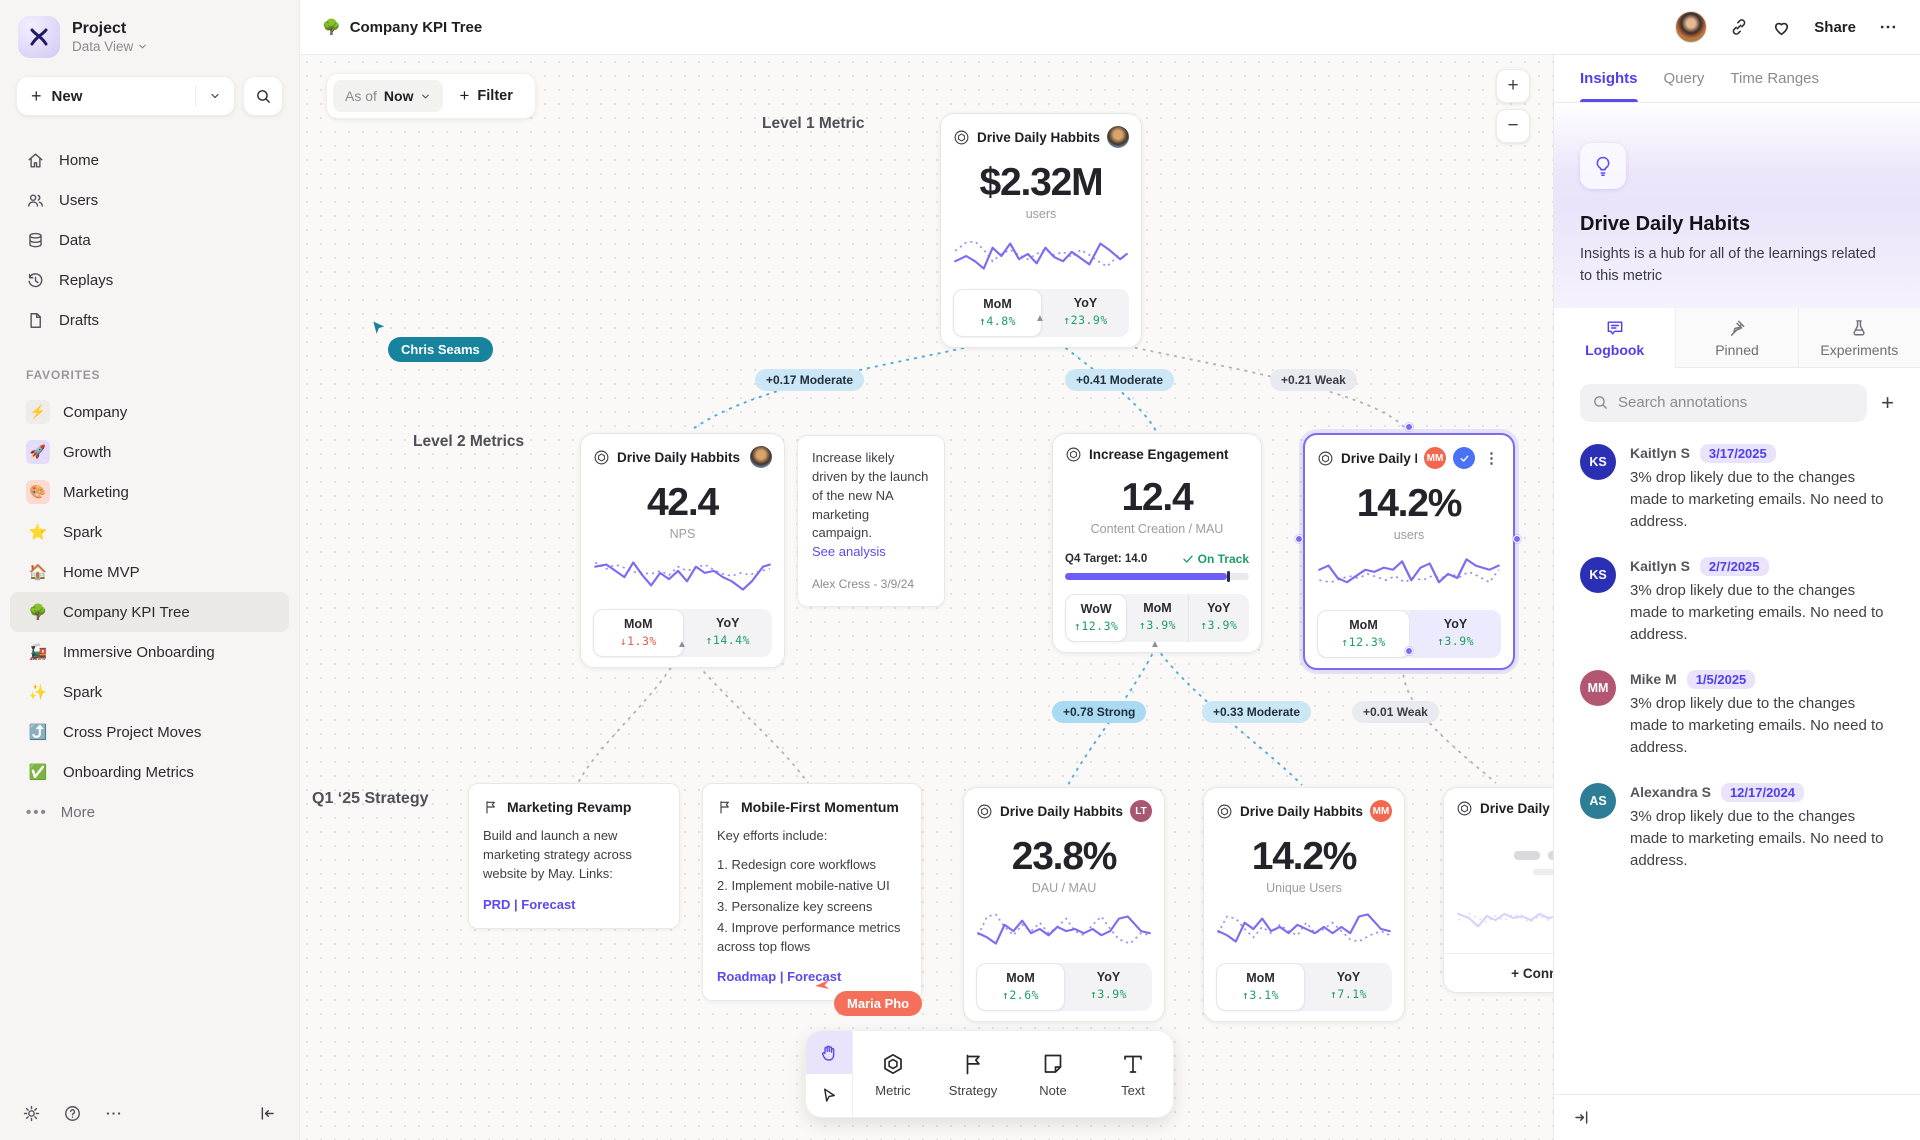 This screenshot has height=1140, width=1920. Describe the element at coordinates (149, 240) in the screenshot. I see `sidebar-item-data: Data` at that location.